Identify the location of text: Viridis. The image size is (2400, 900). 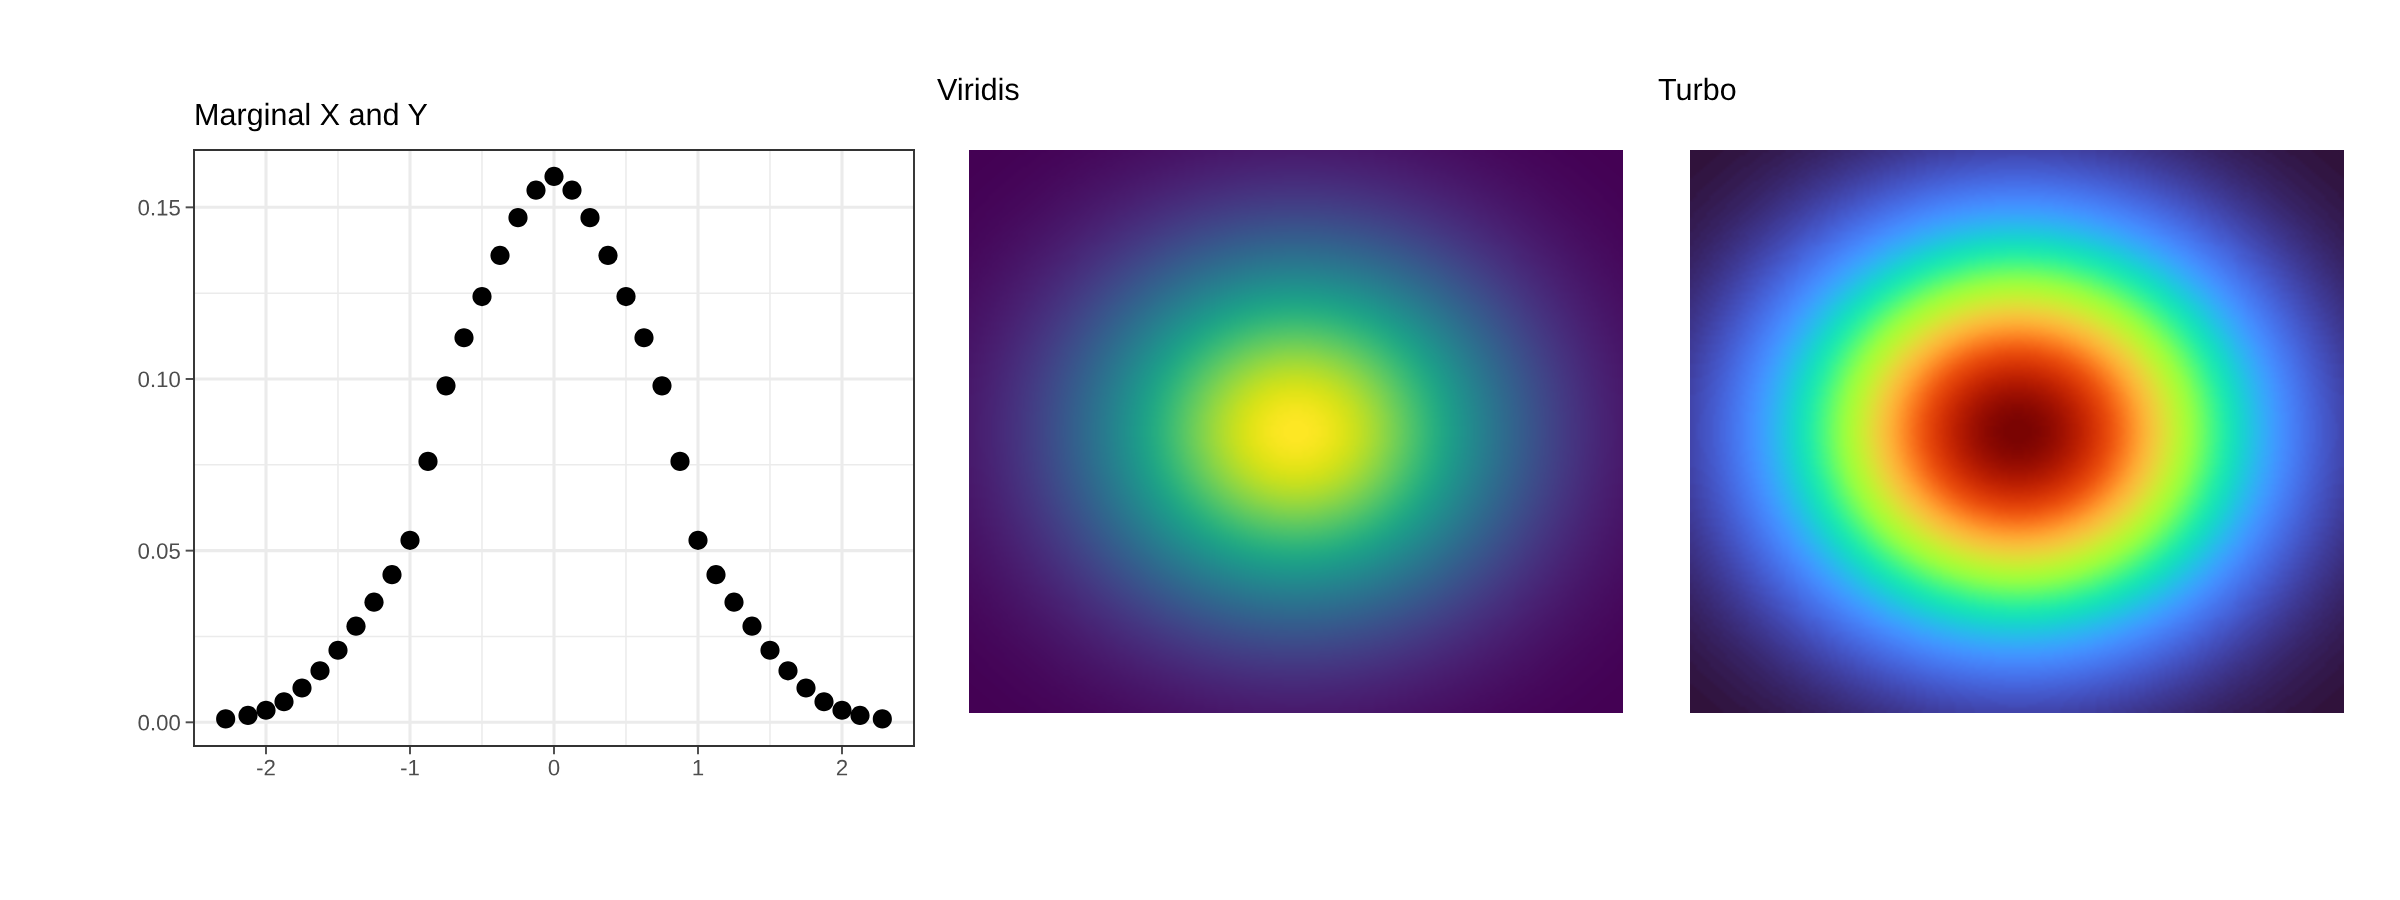
(978, 89).